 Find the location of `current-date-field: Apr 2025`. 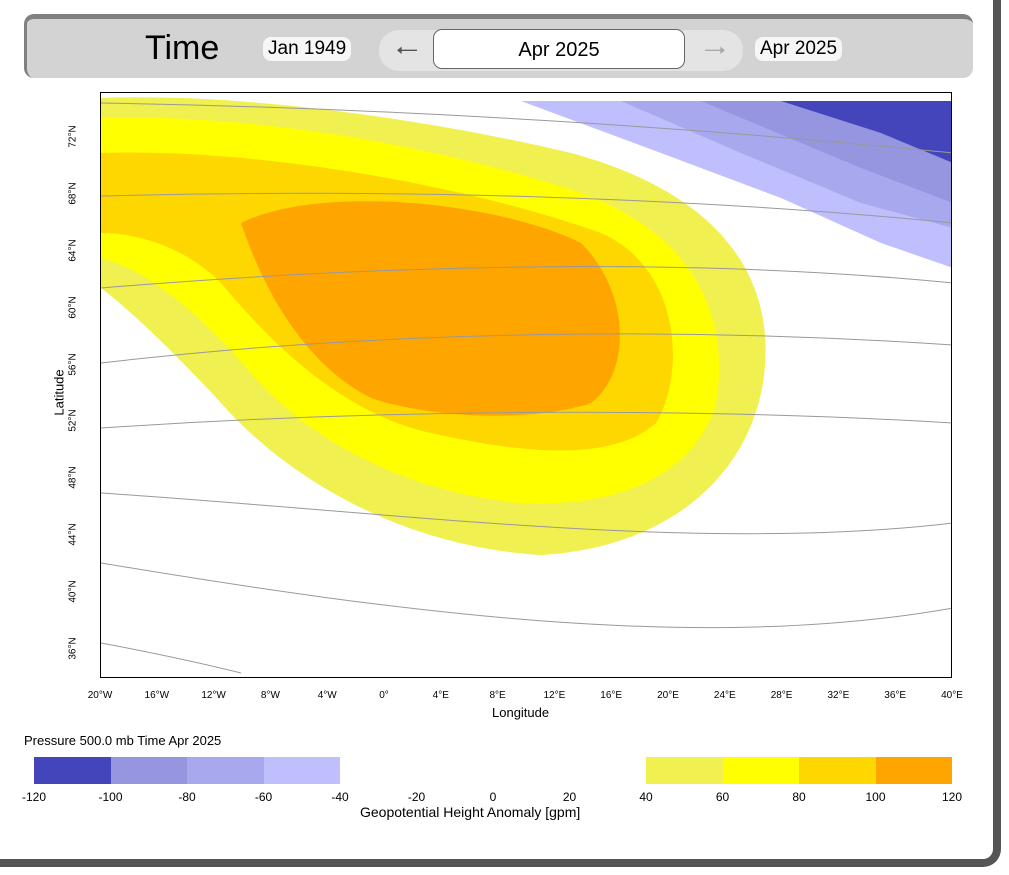

current-date-field: Apr 2025 is located at coordinates (559, 49).